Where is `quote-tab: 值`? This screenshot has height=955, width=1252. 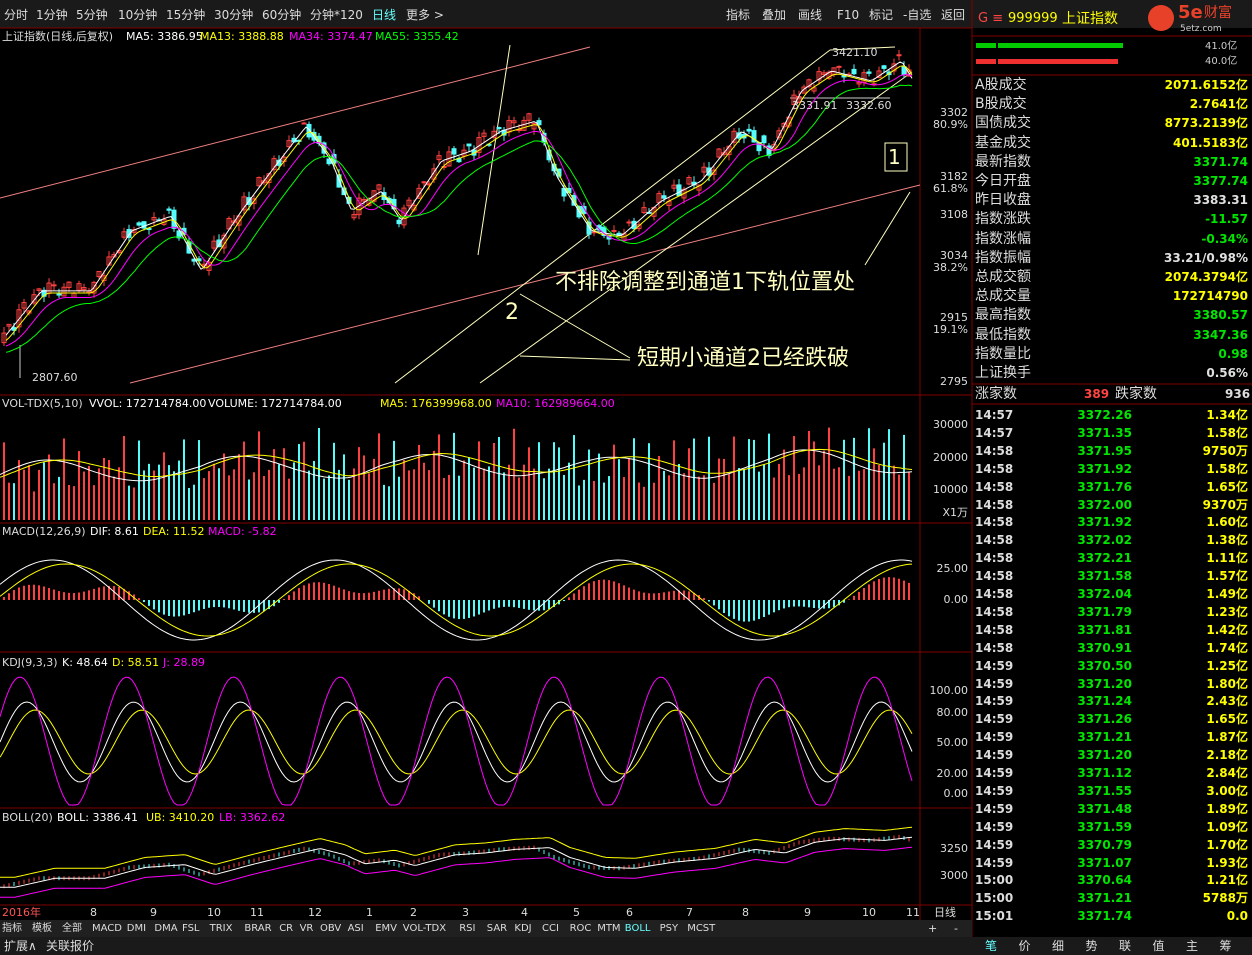 quote-tab: 值 is located at coordinates (1158, 946).